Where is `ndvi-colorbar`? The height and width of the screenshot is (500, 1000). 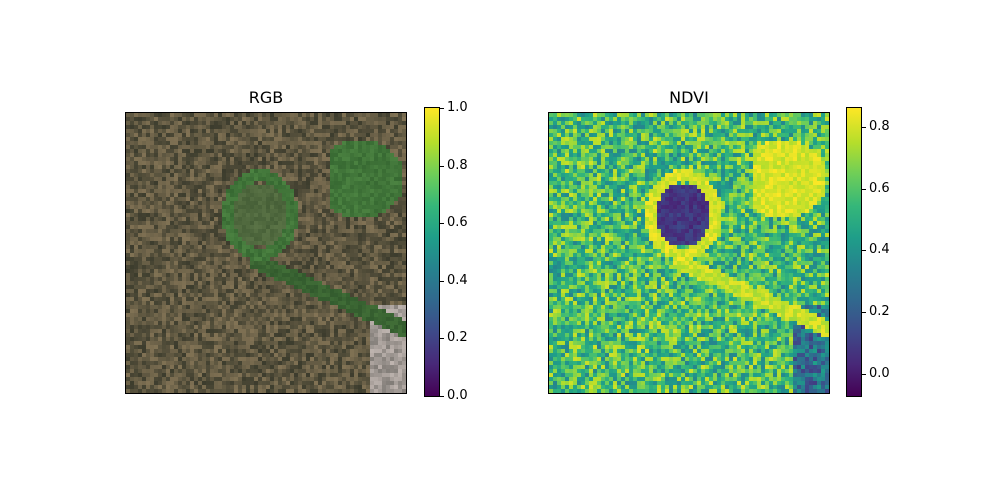
ndvi-colorbar is located at coordinates (854, 252).